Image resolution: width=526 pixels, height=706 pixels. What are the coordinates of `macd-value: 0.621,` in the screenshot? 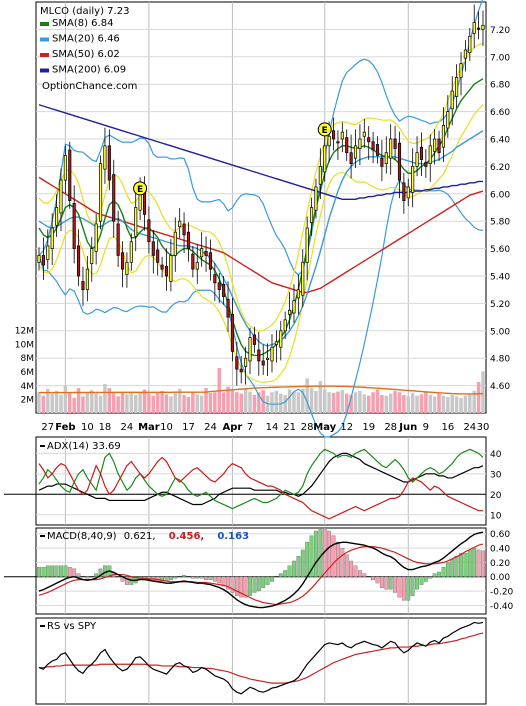 It's located at (140, 536).